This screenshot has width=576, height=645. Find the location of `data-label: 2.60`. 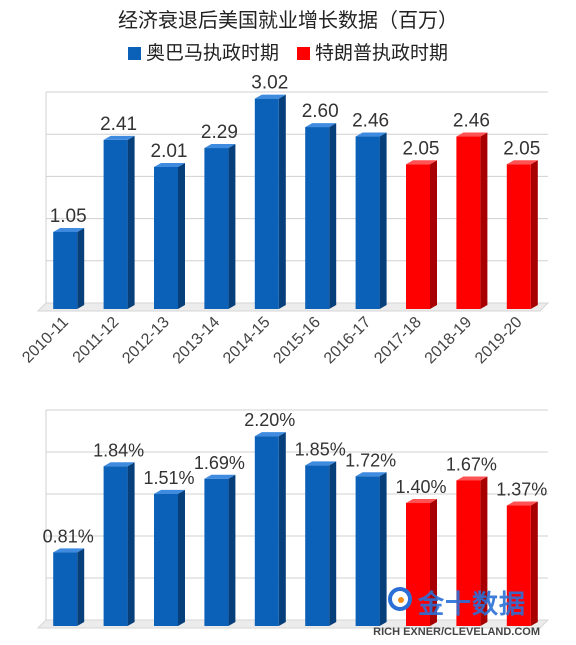

data-label: 2.60 is located at coordinates (320, 111).